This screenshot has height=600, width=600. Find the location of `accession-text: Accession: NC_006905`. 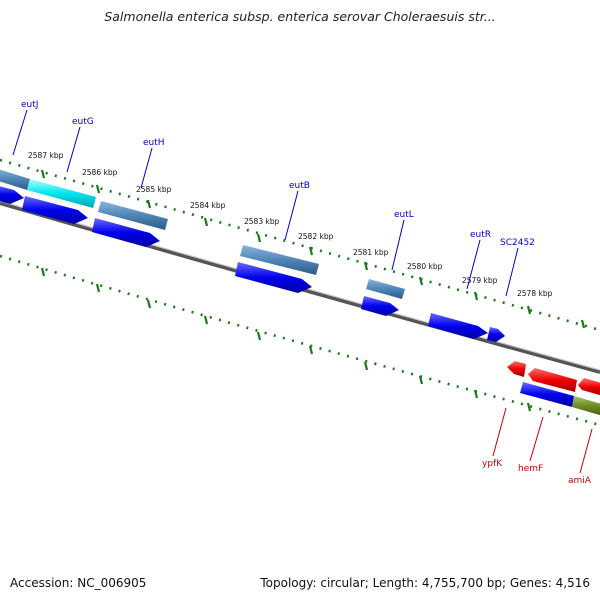

accession-text: Accession: NC_006905 is located at coordinates (78, 583).